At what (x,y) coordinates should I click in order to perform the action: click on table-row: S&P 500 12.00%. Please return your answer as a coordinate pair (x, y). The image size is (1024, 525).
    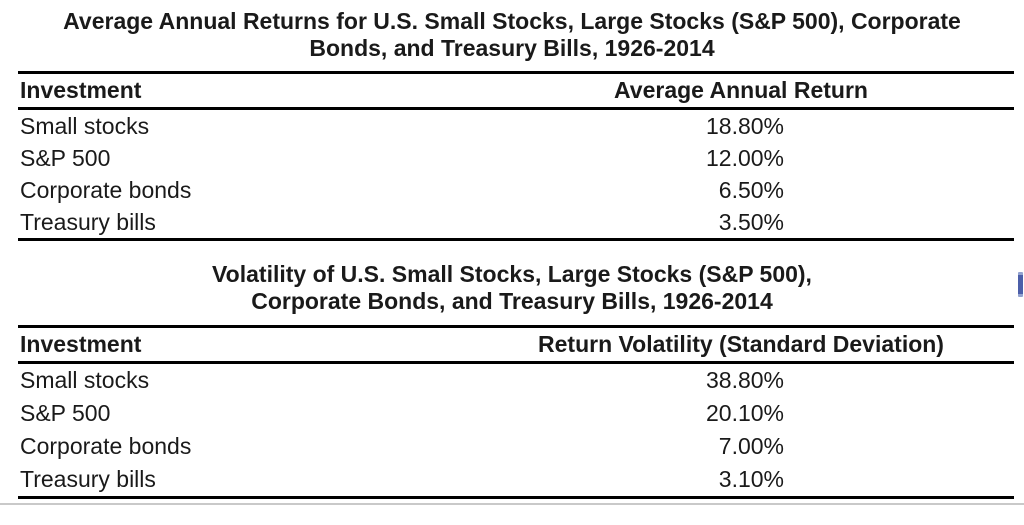
    Looking at the image, I should click on (516, 158).